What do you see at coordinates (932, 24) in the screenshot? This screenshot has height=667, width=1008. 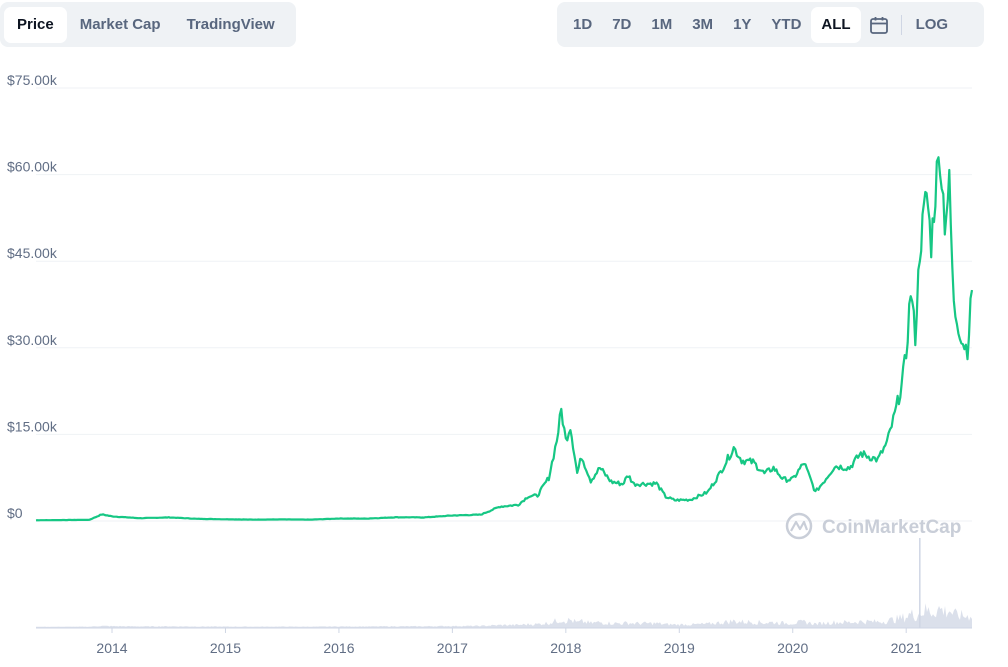 I see `log-scale-toggle: LOG` at bounding box center [932, 24].